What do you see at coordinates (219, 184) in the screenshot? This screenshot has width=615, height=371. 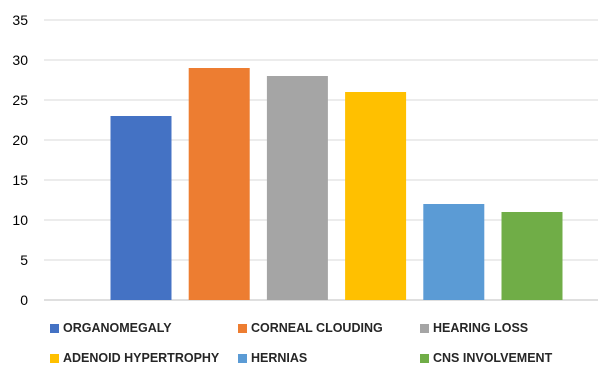 I see `bar-corneal-clouding` at bounding box center [219, 184].